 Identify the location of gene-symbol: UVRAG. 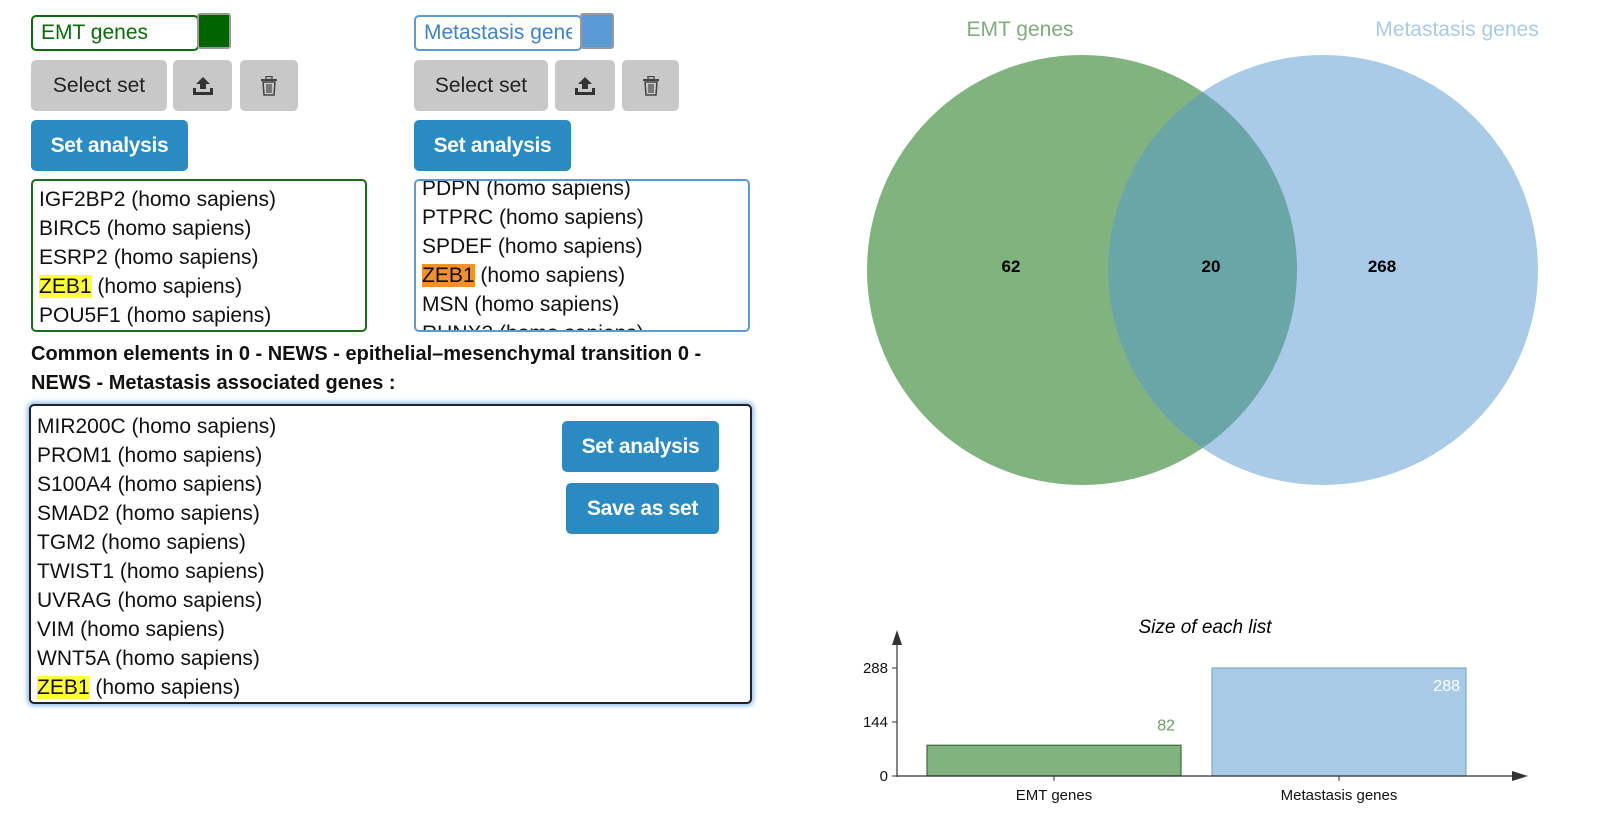
(74, 600).